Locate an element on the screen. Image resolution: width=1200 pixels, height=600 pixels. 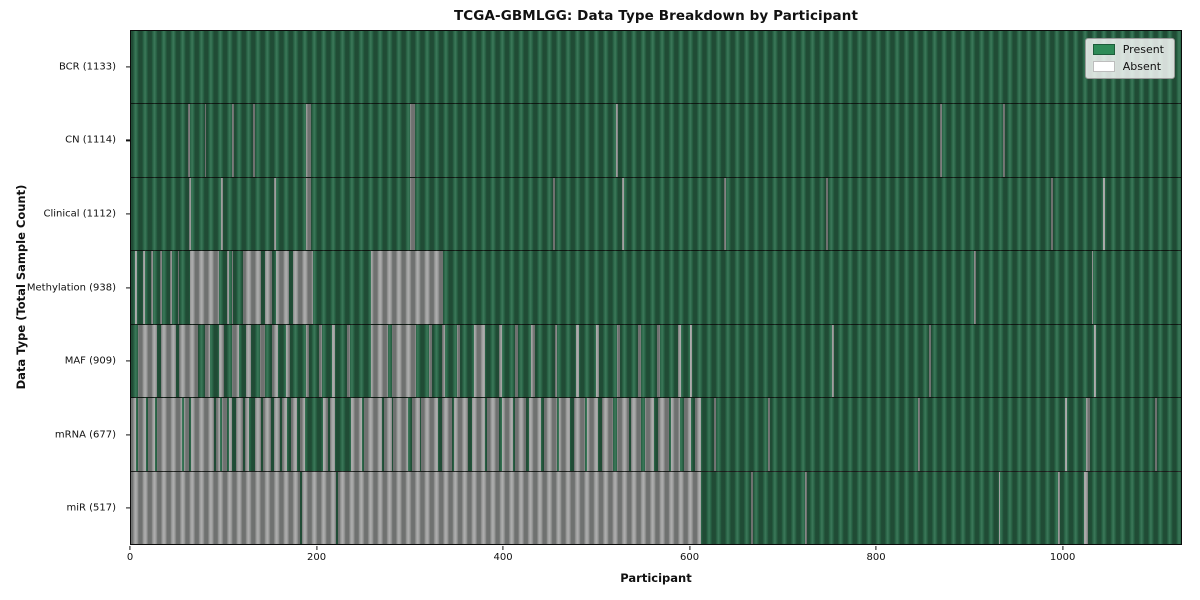
x-axis-ticks: 0 200 400 600 800 1000 is located at coordinates (654, 557).